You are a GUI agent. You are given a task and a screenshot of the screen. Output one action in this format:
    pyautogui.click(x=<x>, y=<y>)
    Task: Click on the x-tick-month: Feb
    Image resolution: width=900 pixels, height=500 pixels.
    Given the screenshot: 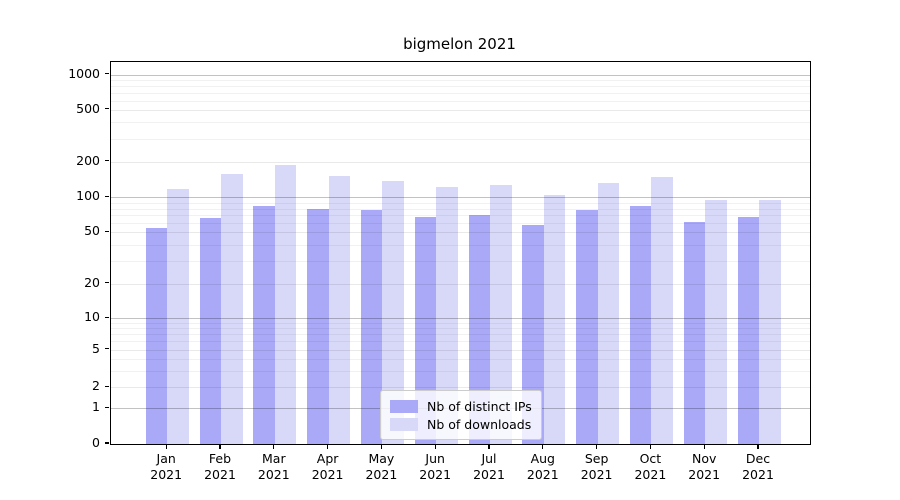 What is the action you would take?
    pyautogui.click(x=220, y=458)
    